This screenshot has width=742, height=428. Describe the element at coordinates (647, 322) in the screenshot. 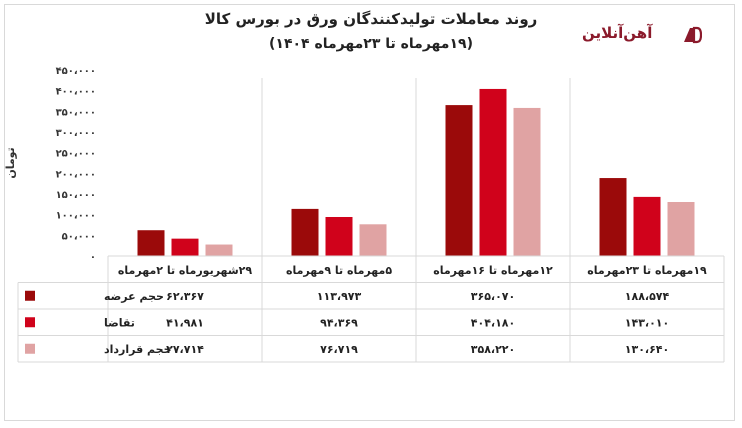

I see `table-value: ۱۴۳،۰۱۰` at that location.